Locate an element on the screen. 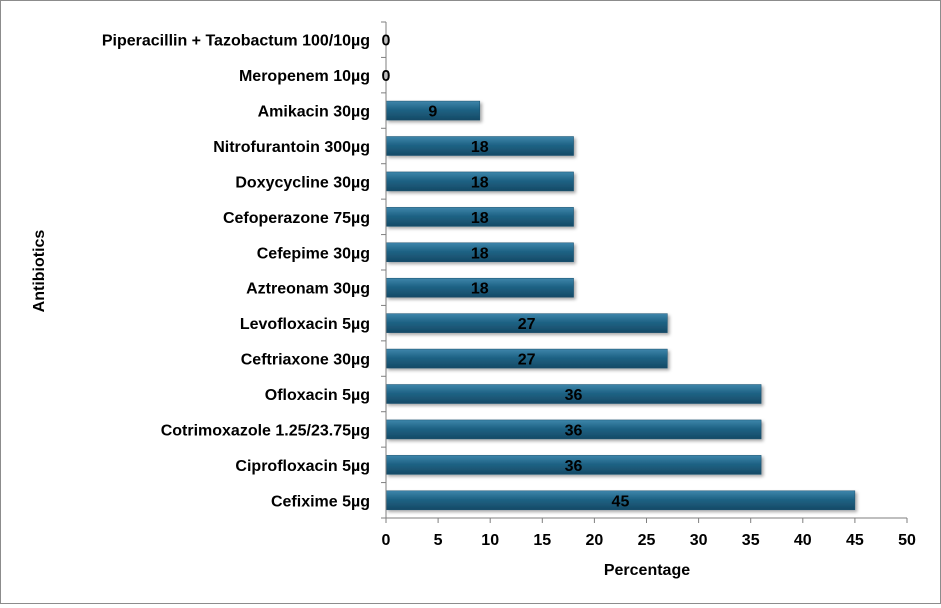  y-axis-title: Antibiotics is located at coordinates (39, 271).